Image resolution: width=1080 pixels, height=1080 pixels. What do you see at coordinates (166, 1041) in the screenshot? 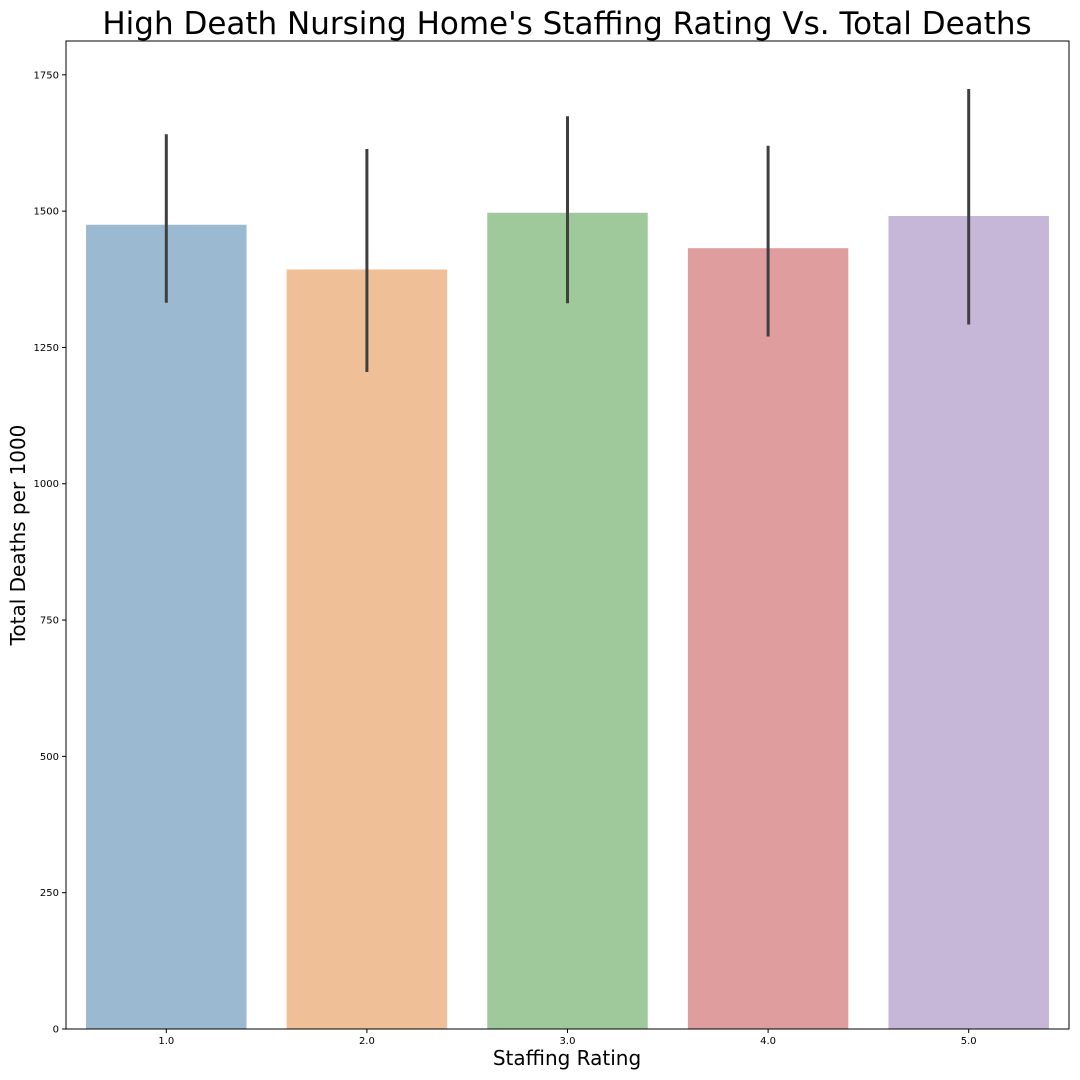
I see `x-tick-label-1: 1.0` at bounding box center [166, 1041].